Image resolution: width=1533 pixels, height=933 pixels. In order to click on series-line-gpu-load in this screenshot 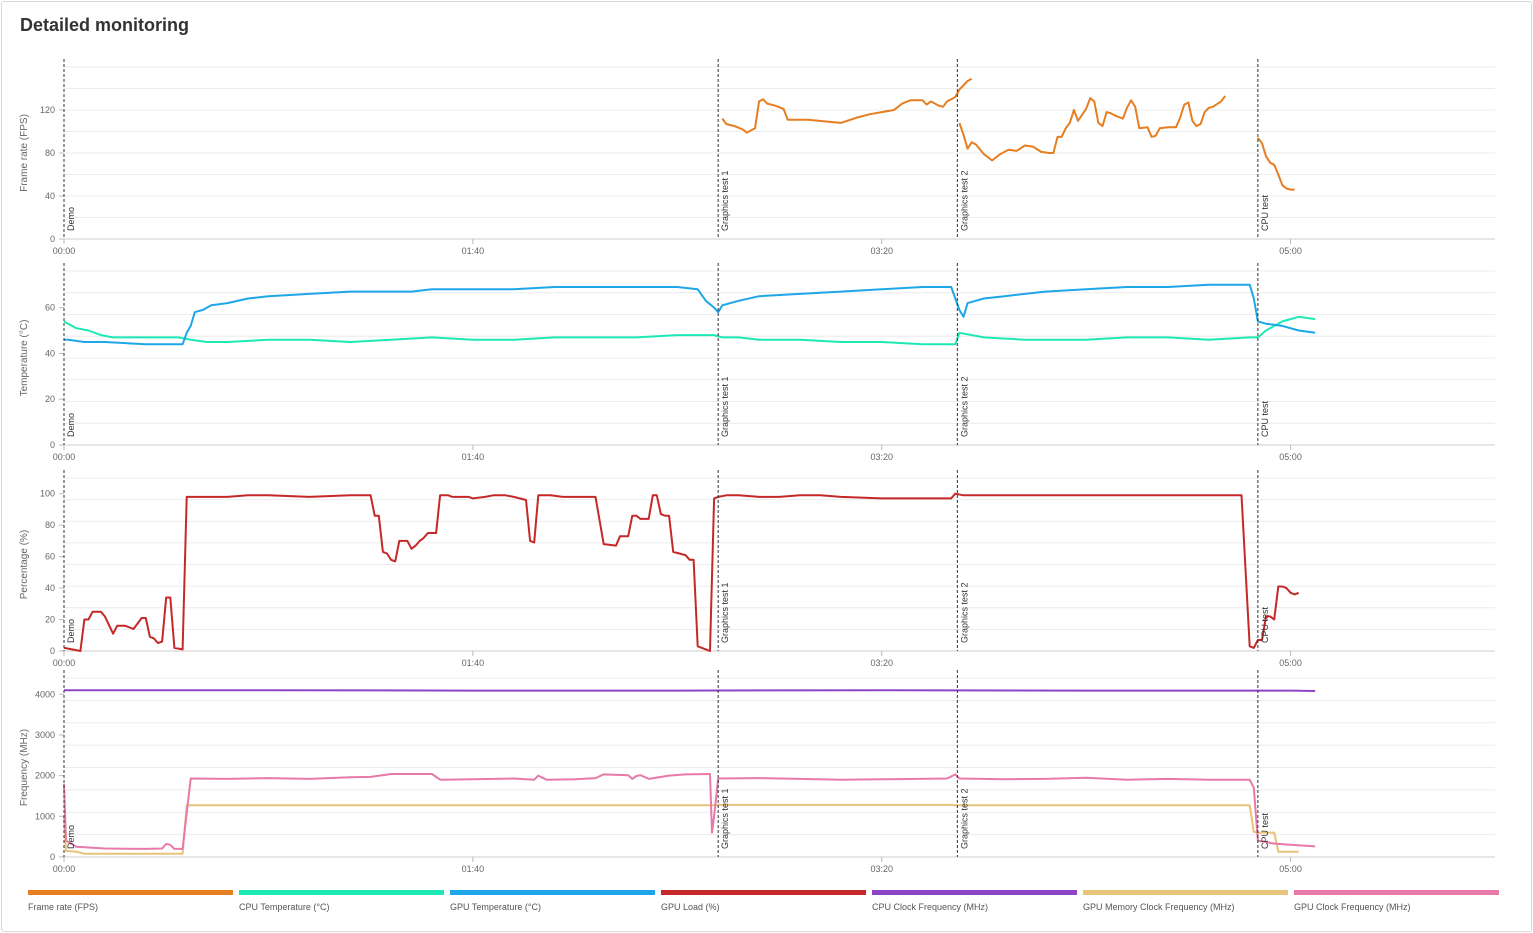, I will do `click(681, 572)`.